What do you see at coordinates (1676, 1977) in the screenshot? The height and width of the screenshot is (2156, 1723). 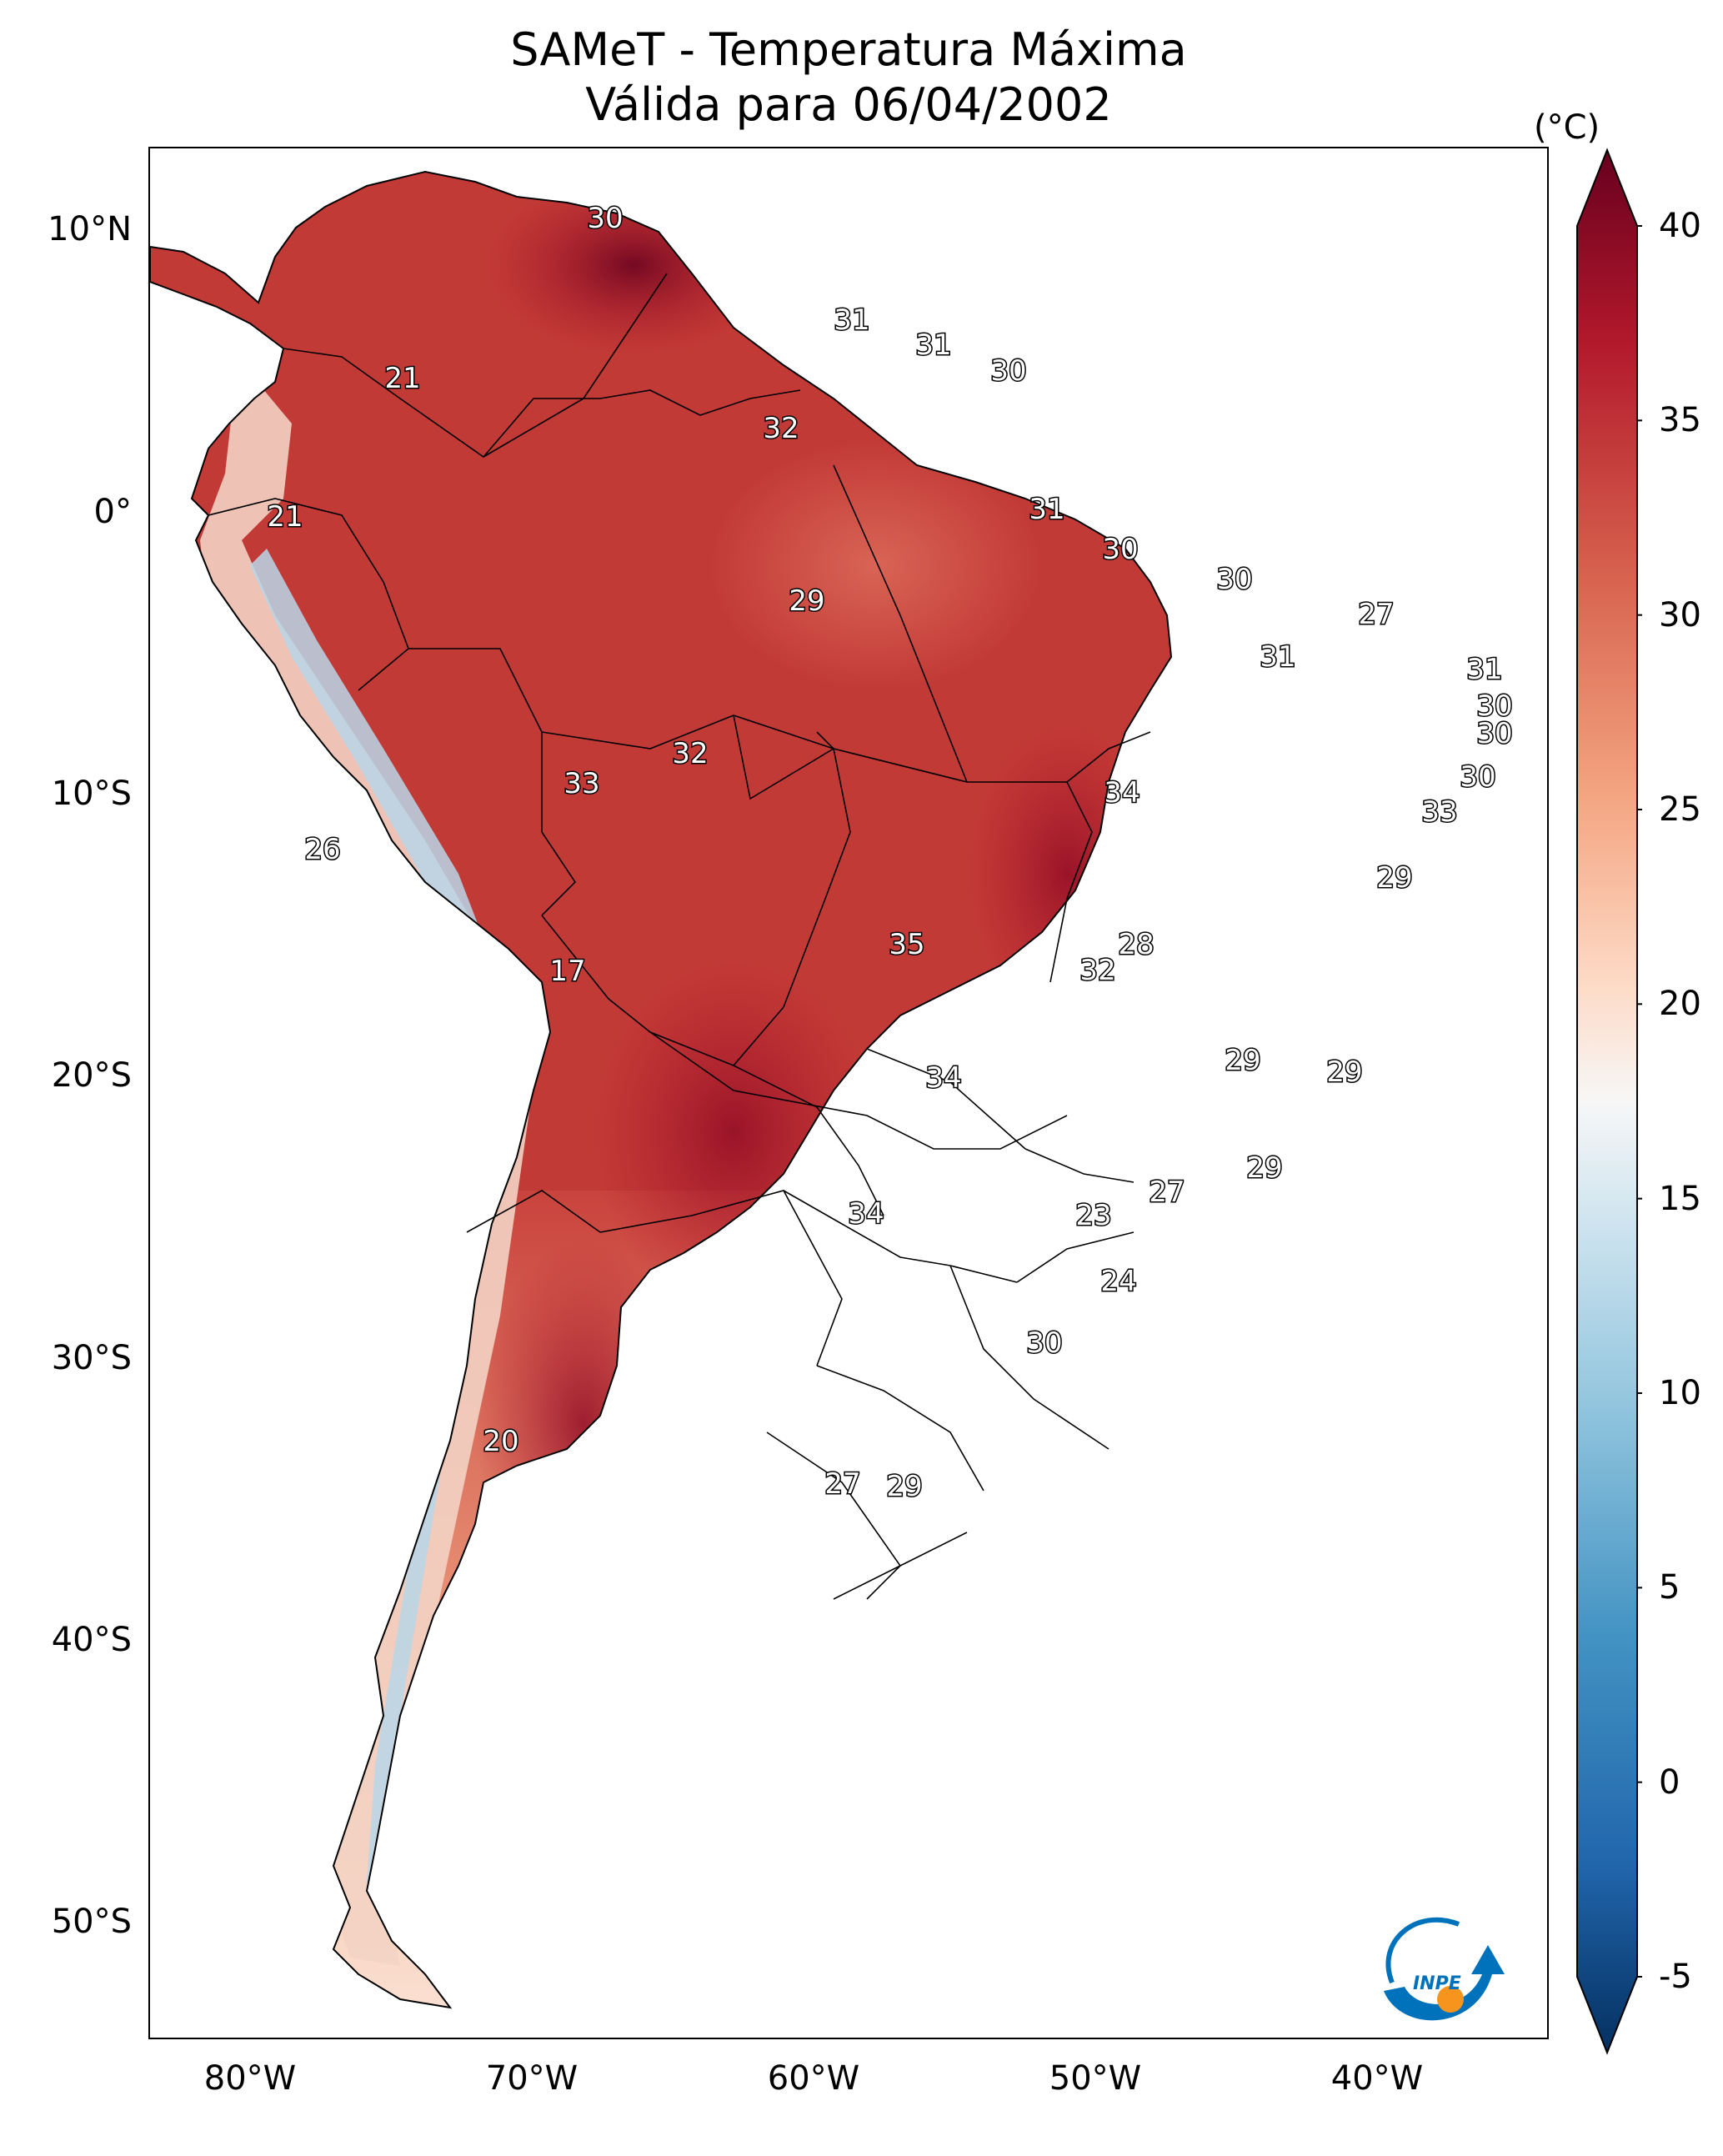 I see `colorbar-tick-label: -5` at bounding box center [1676, 1977].